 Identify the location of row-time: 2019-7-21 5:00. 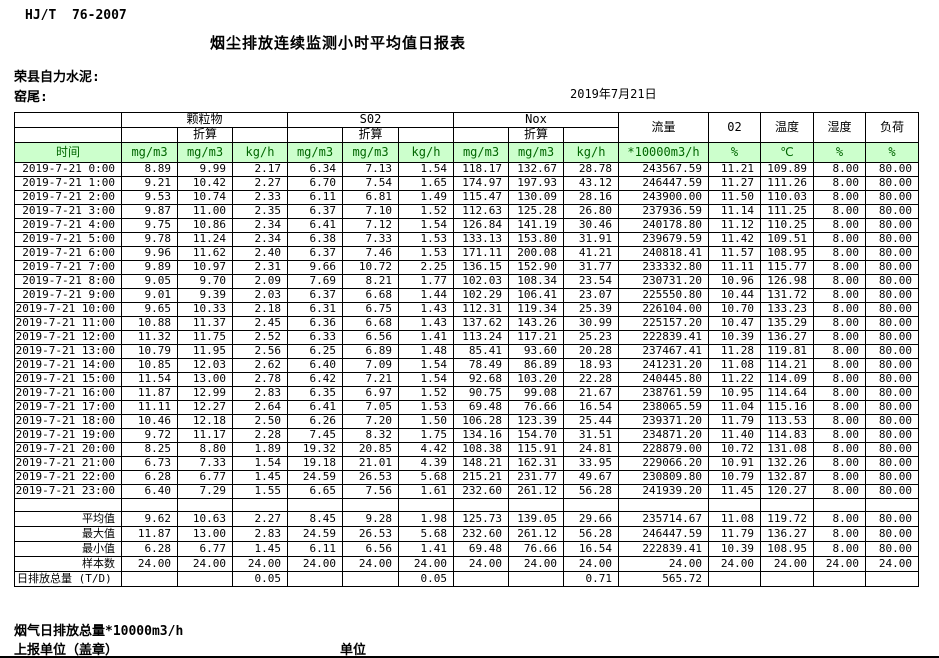
(68, 239).